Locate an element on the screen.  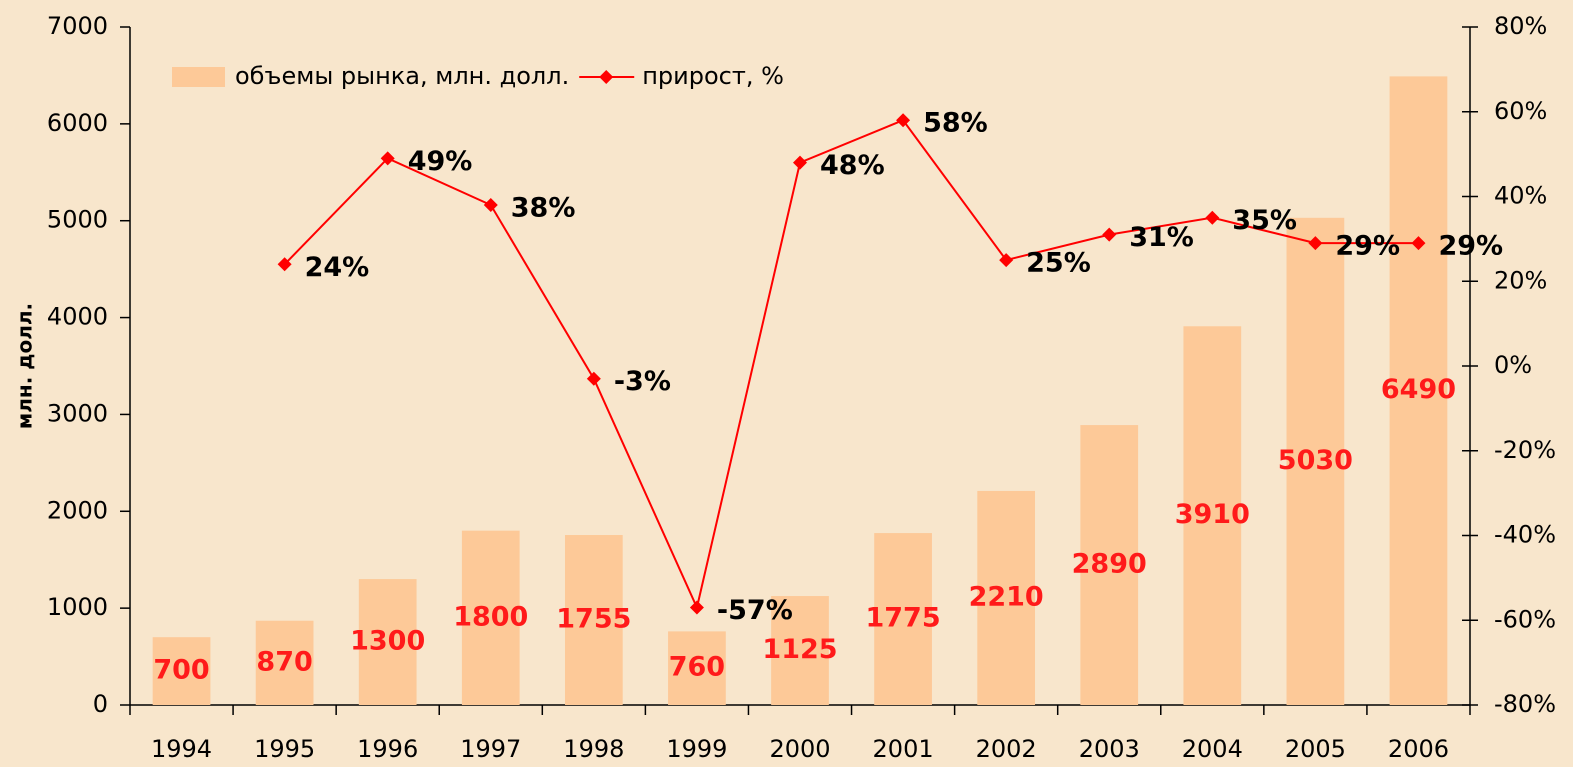
x-tick-label: 2002 is located at coordinates (1006, 749).